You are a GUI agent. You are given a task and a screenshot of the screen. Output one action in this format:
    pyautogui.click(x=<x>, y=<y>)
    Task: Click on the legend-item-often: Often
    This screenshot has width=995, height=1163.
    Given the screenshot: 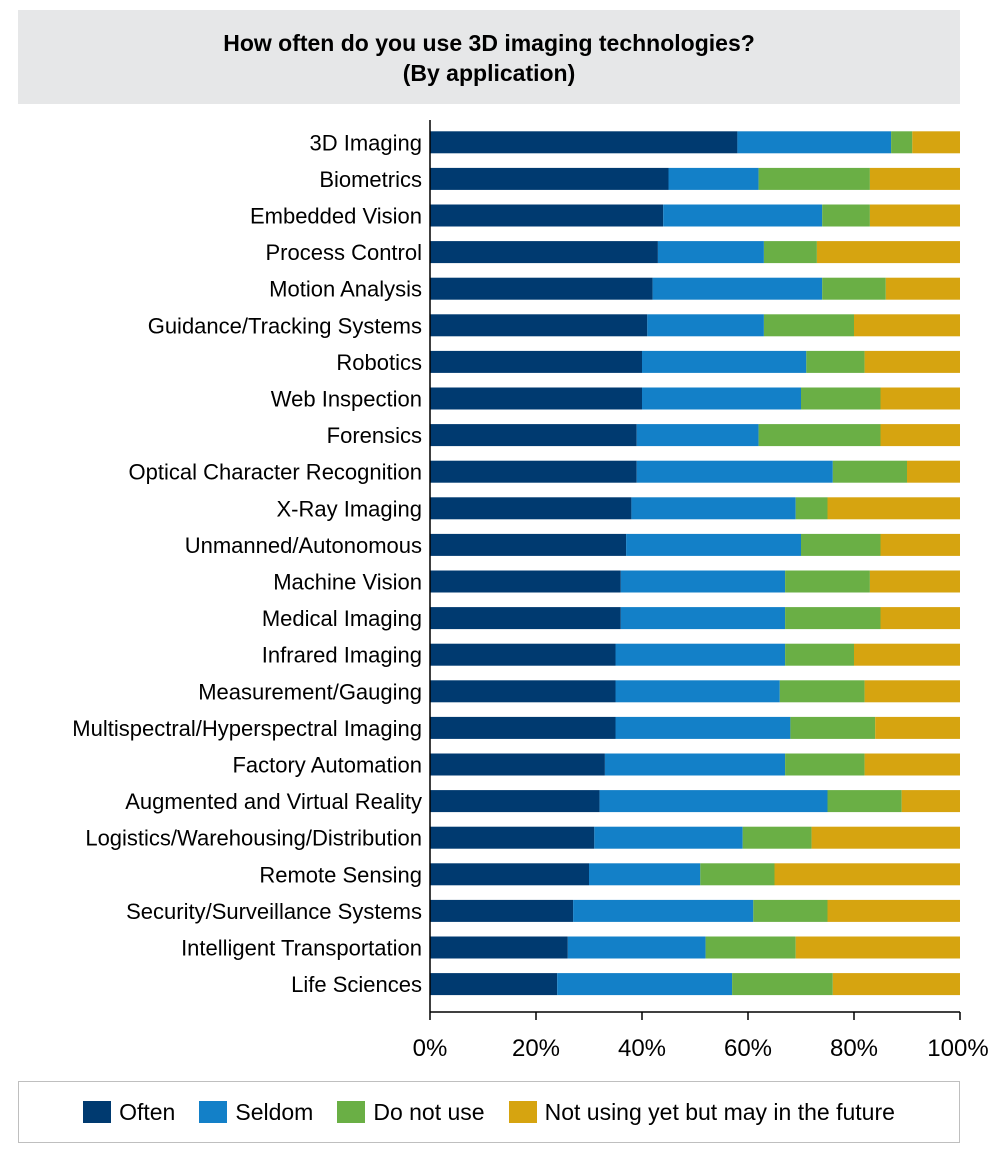 What is the action you would take?
    pyautogui.click(x=129, y=1112)
    